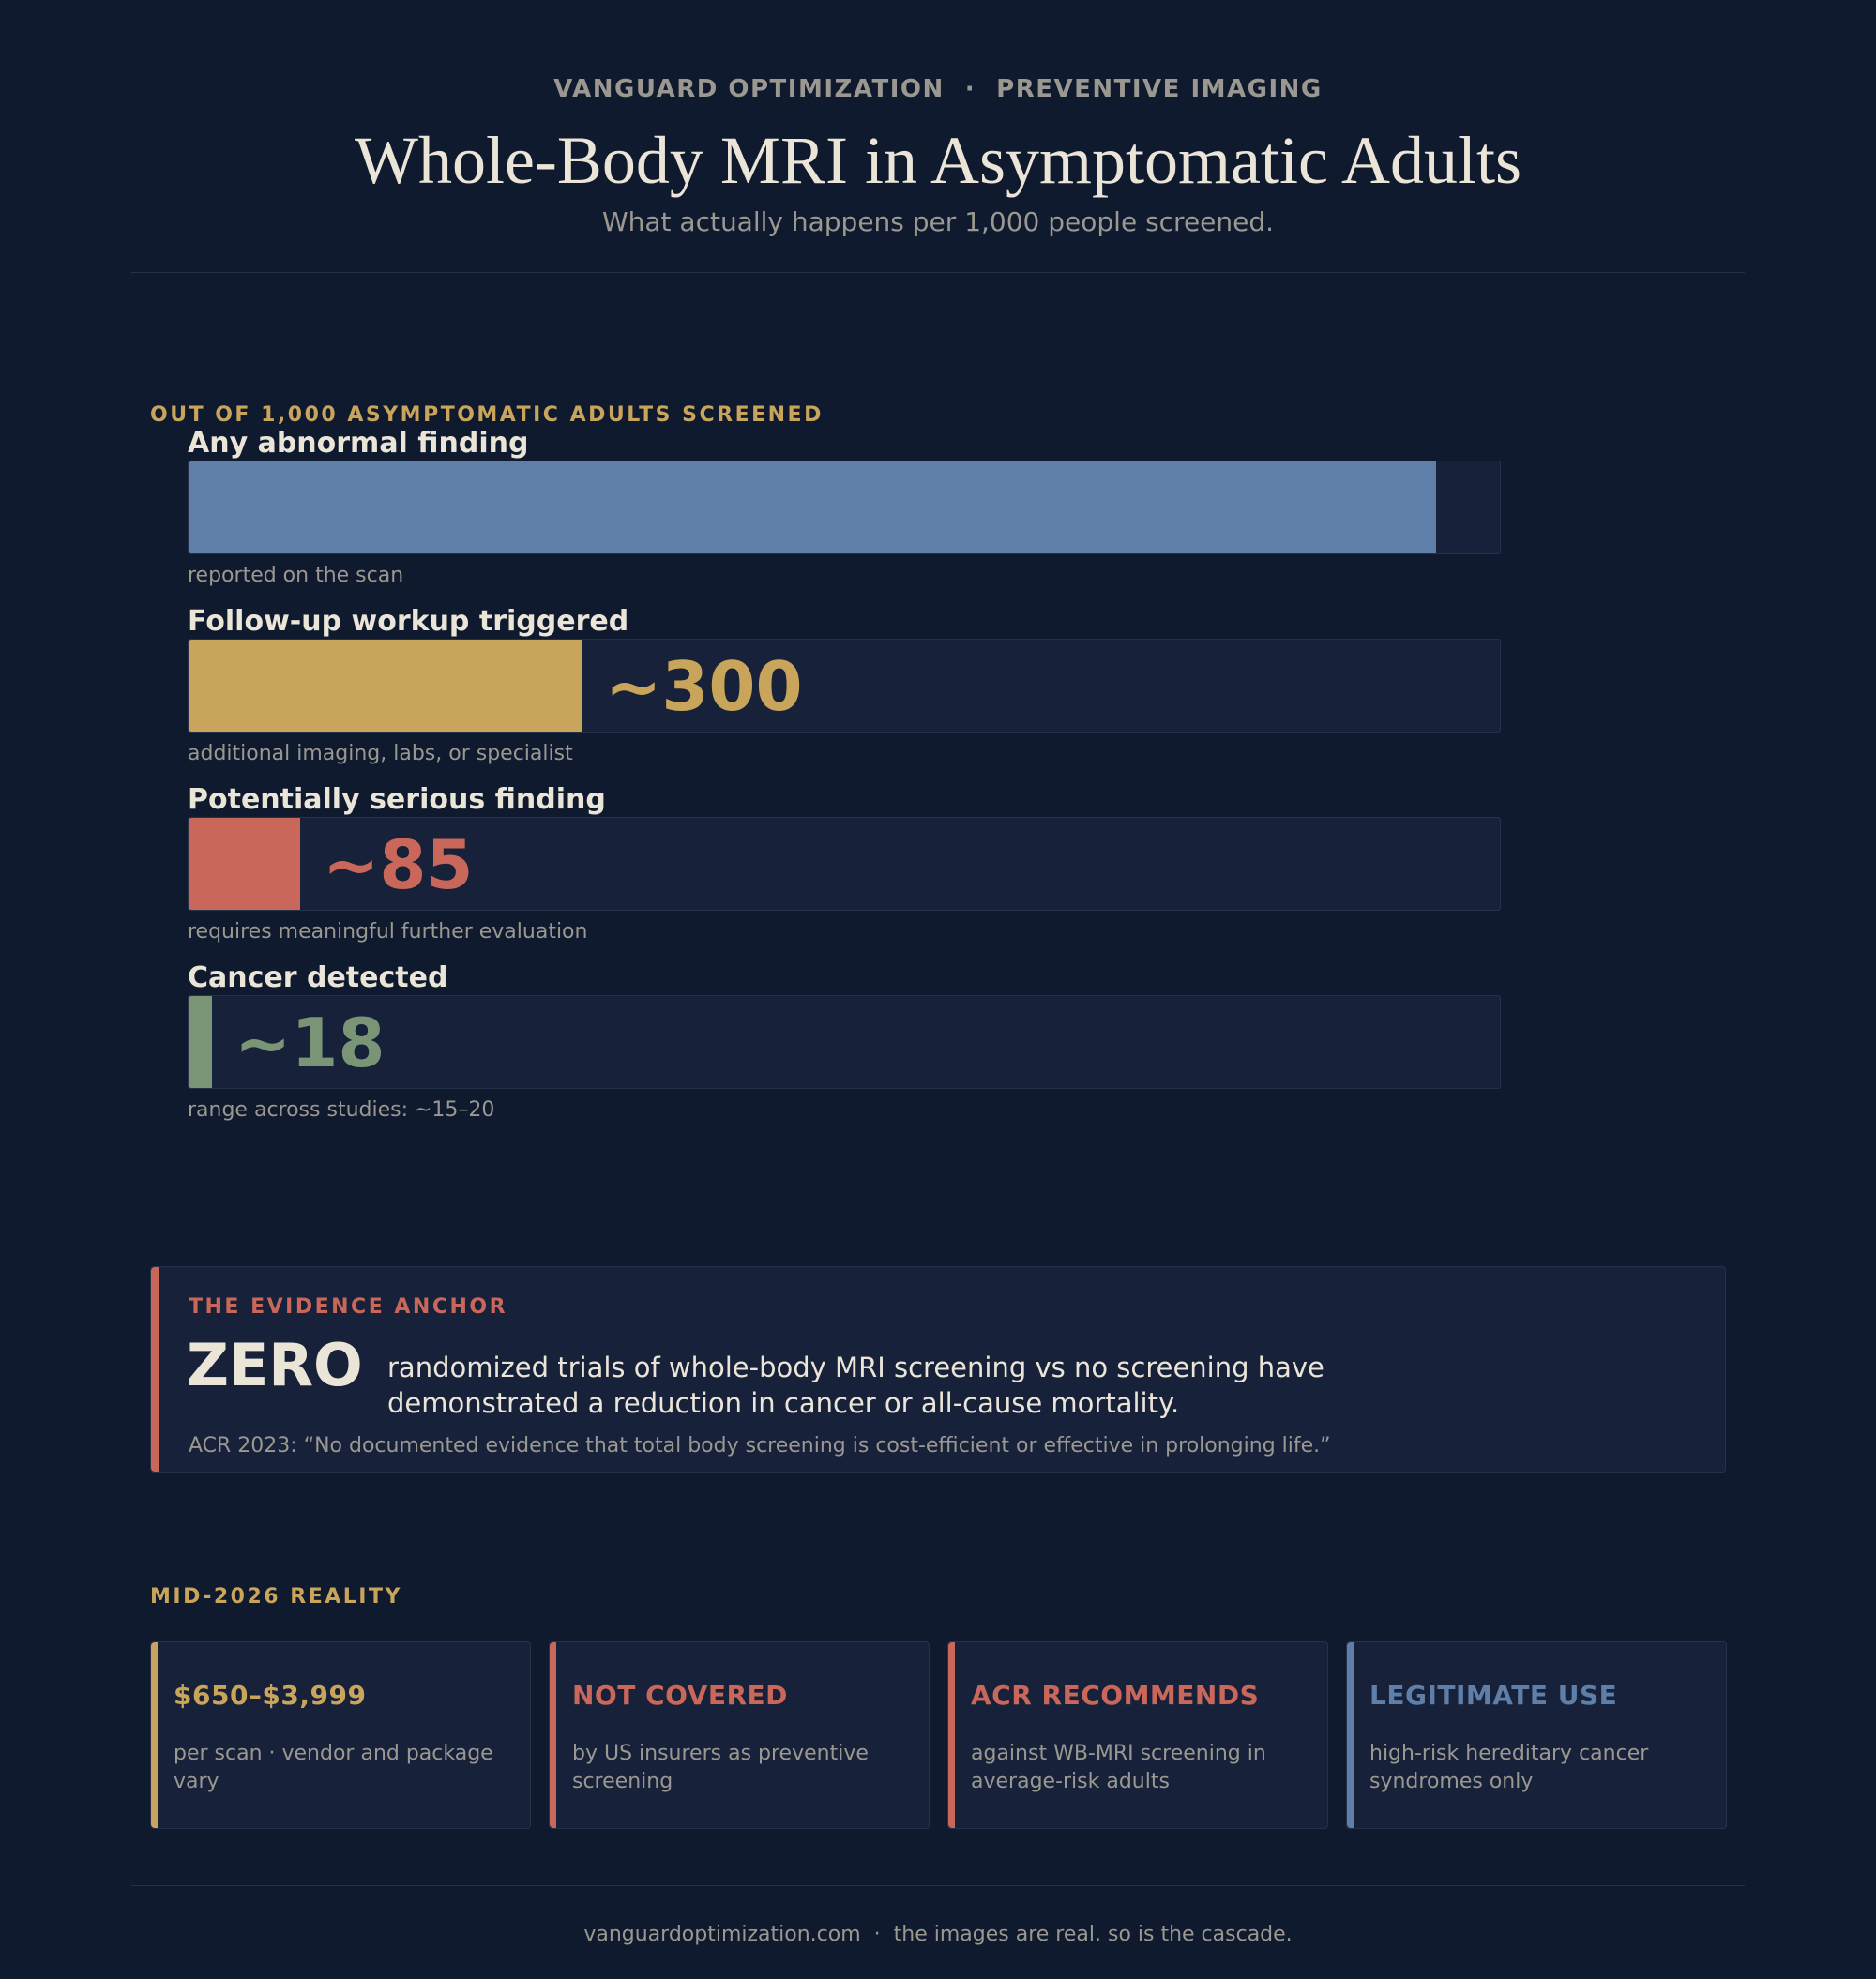  Describe the element at coordinates (844, 1042) in the screenshot. I see `bar-track: ~18` at that location.